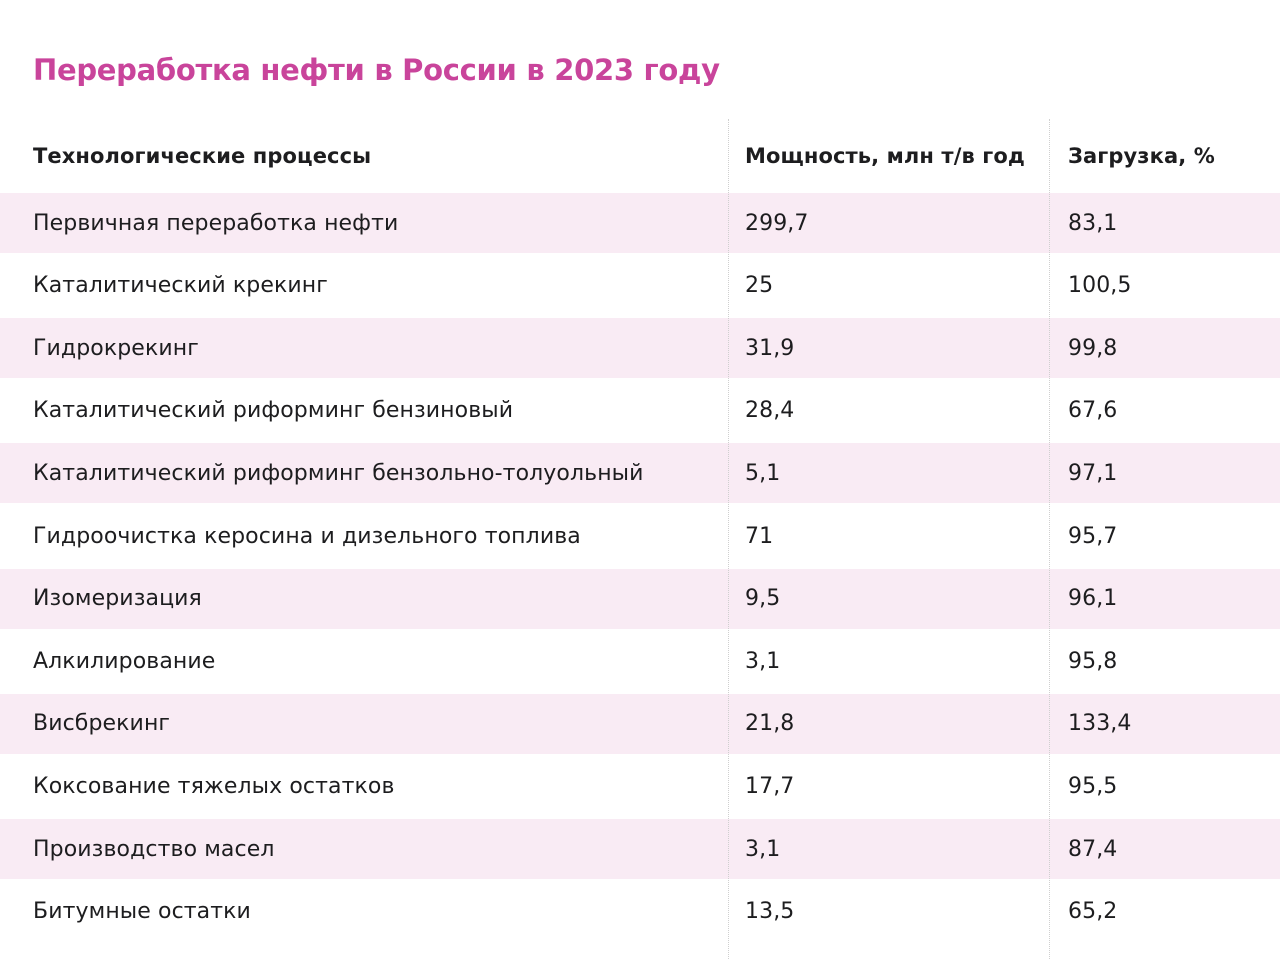 Image resolution: width=1280 pixels, height=959 pixels. I want to click on cell-process: Гидрокрекинг, so click(116, 348).